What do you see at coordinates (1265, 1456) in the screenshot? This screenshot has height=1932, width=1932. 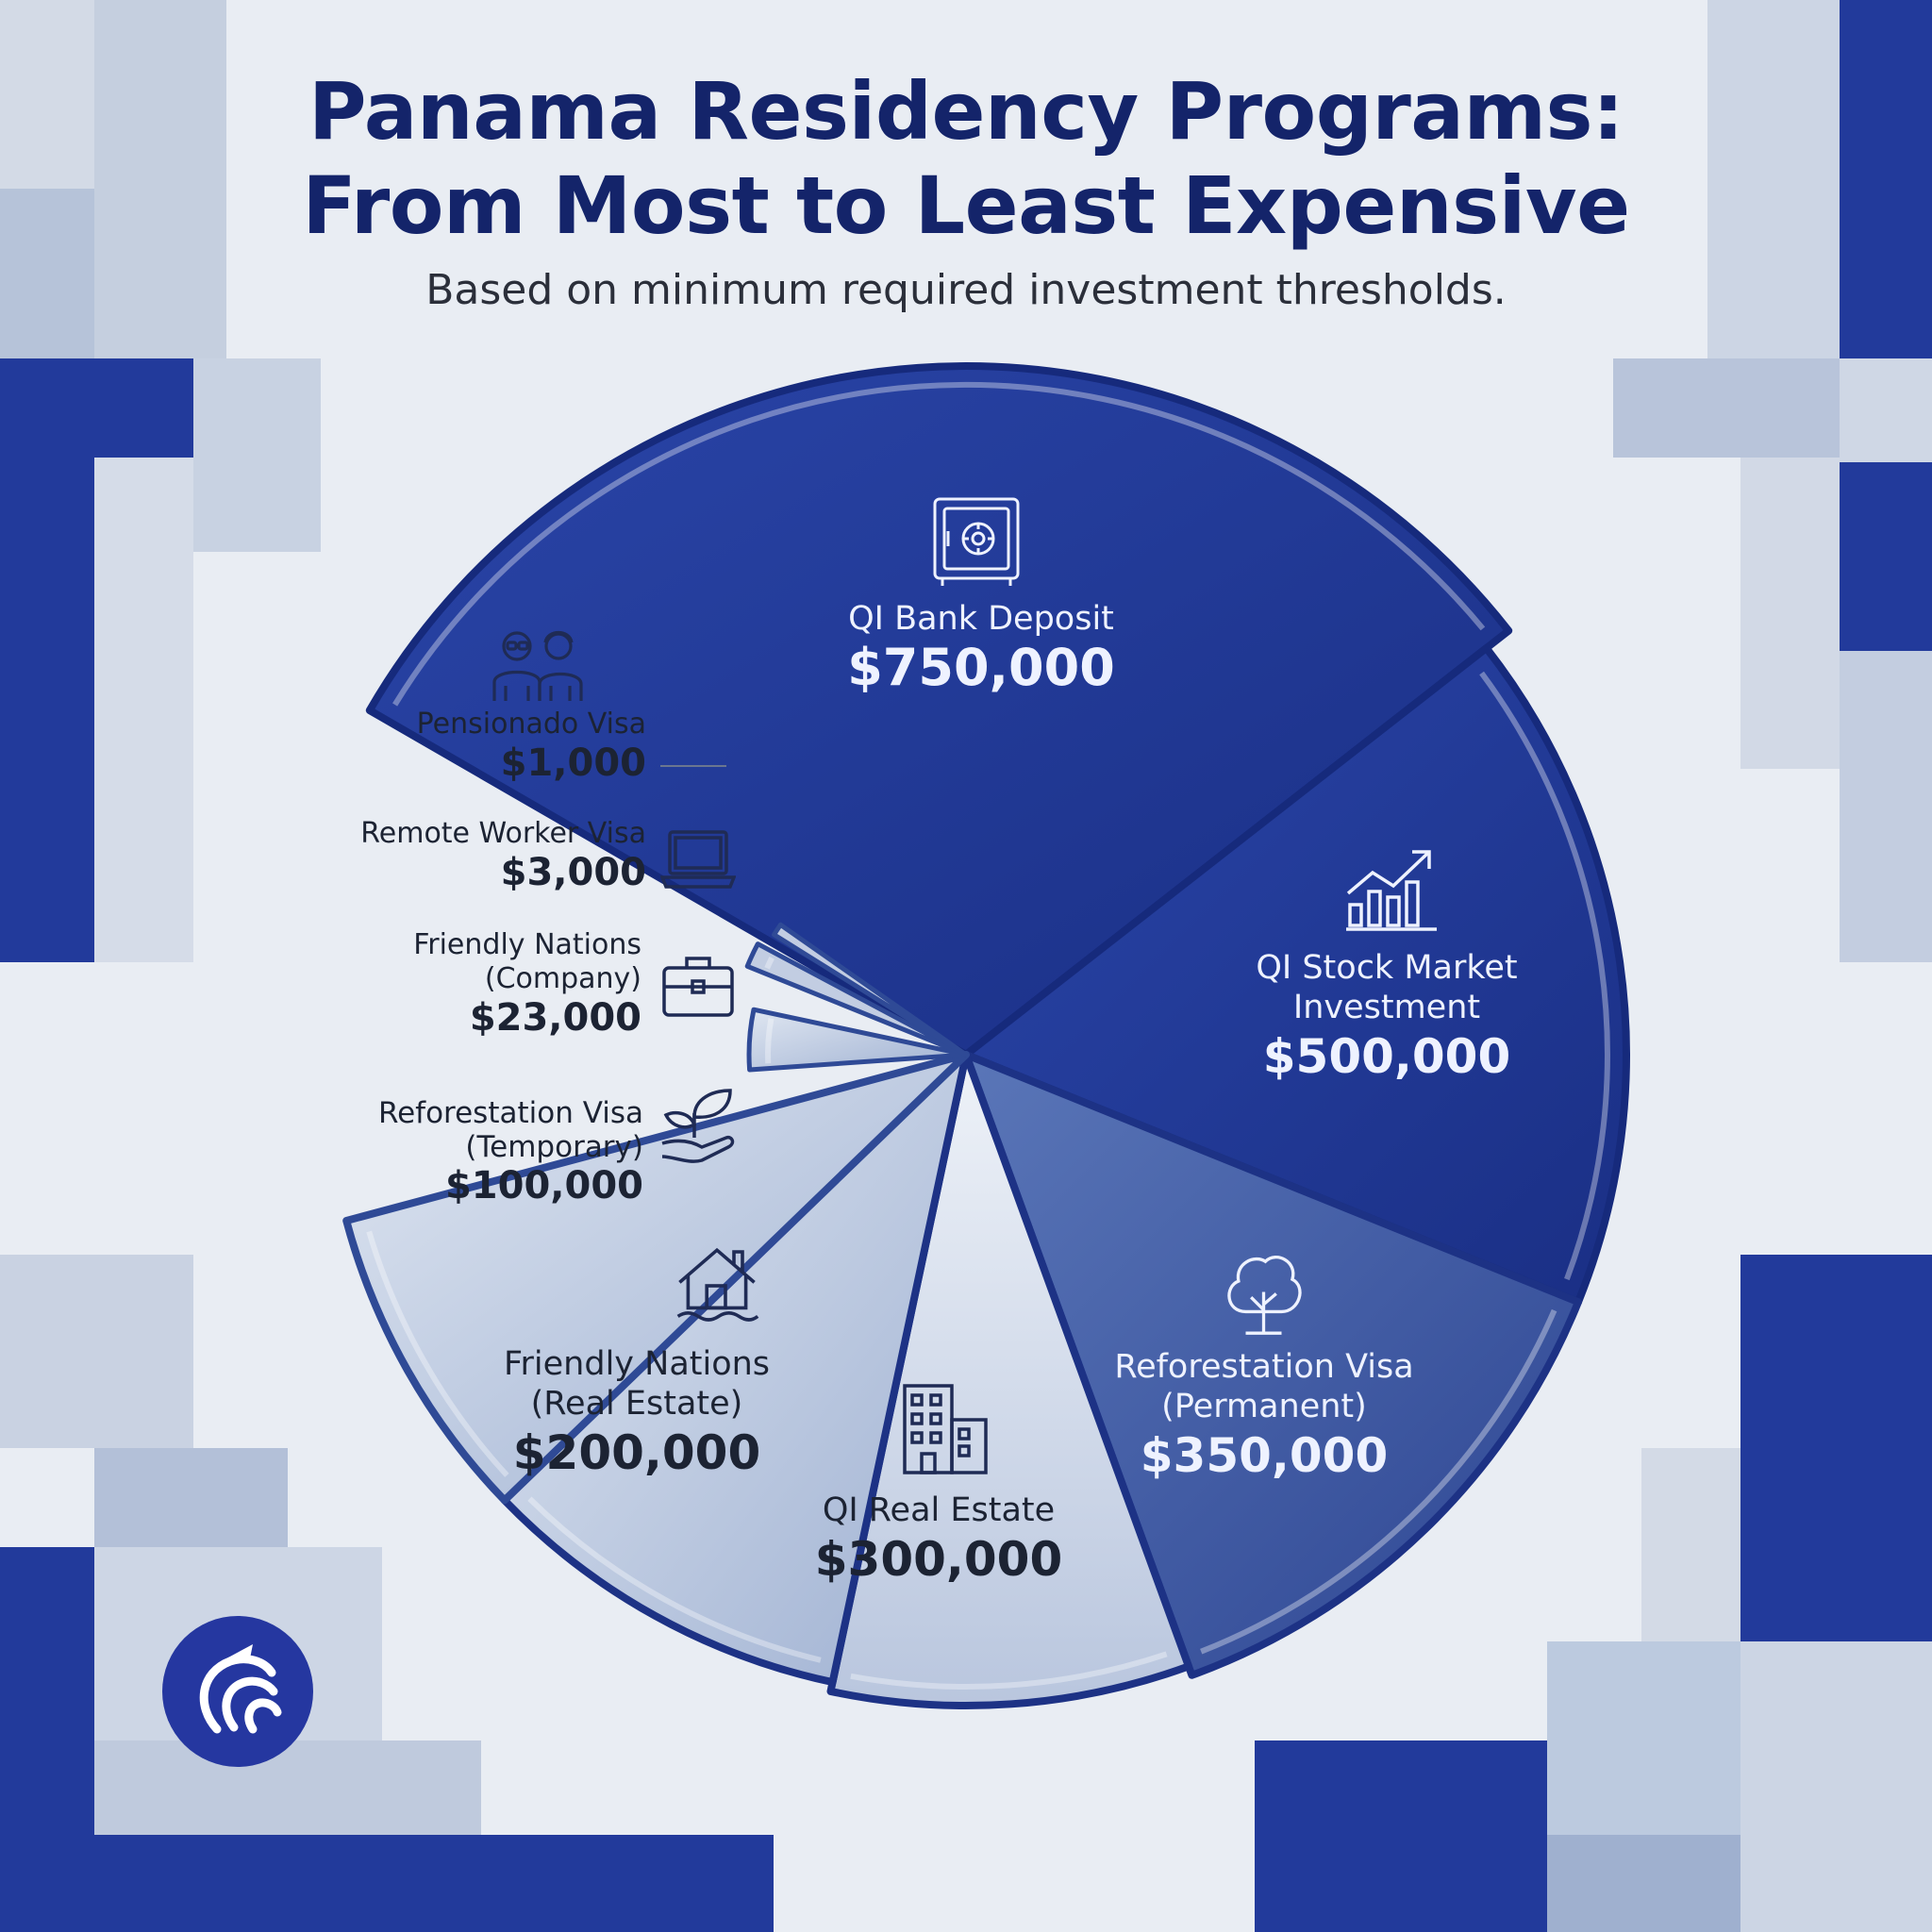 I see `slice-value: $350,000` at bounding box center [1265, 1456].